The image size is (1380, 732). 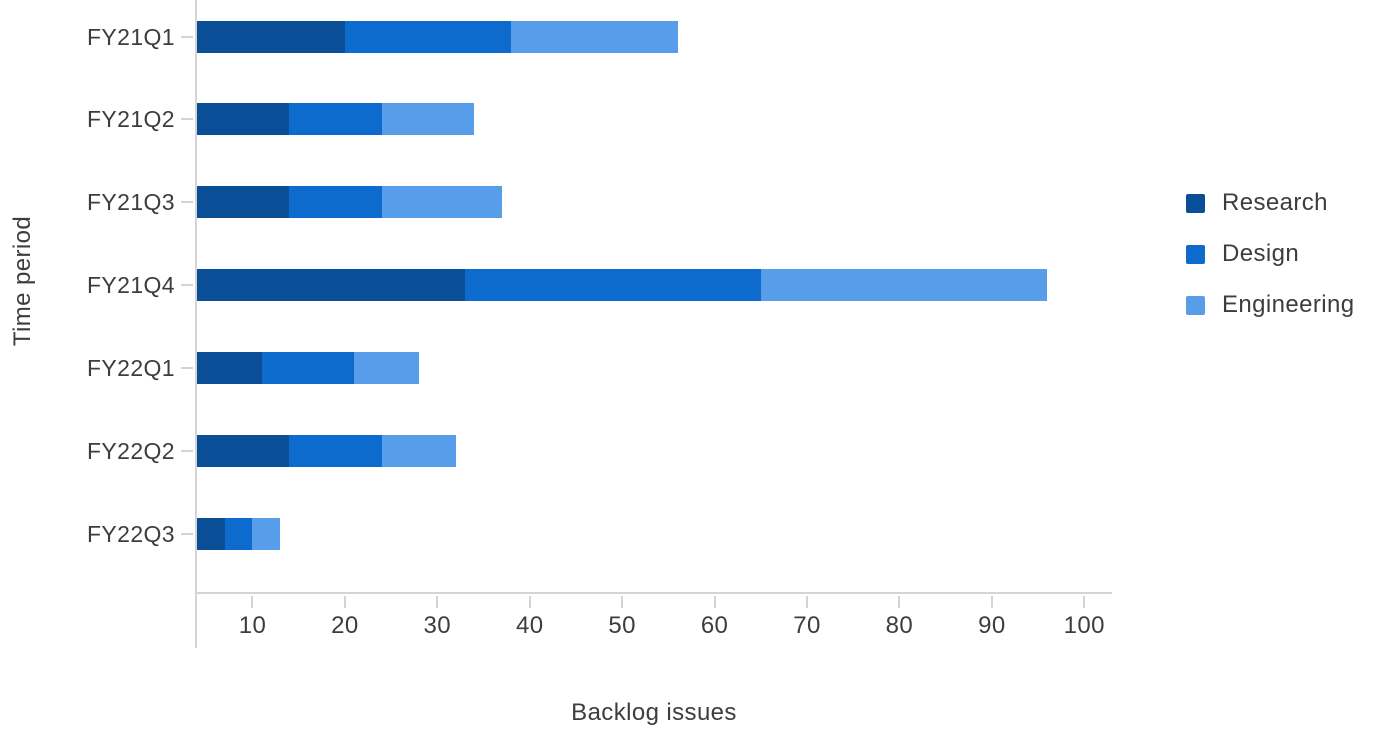 What do you see at coordinates (196, 324) in the screenshot?
I see `y-axis-line` at bounding box center [196, 324].